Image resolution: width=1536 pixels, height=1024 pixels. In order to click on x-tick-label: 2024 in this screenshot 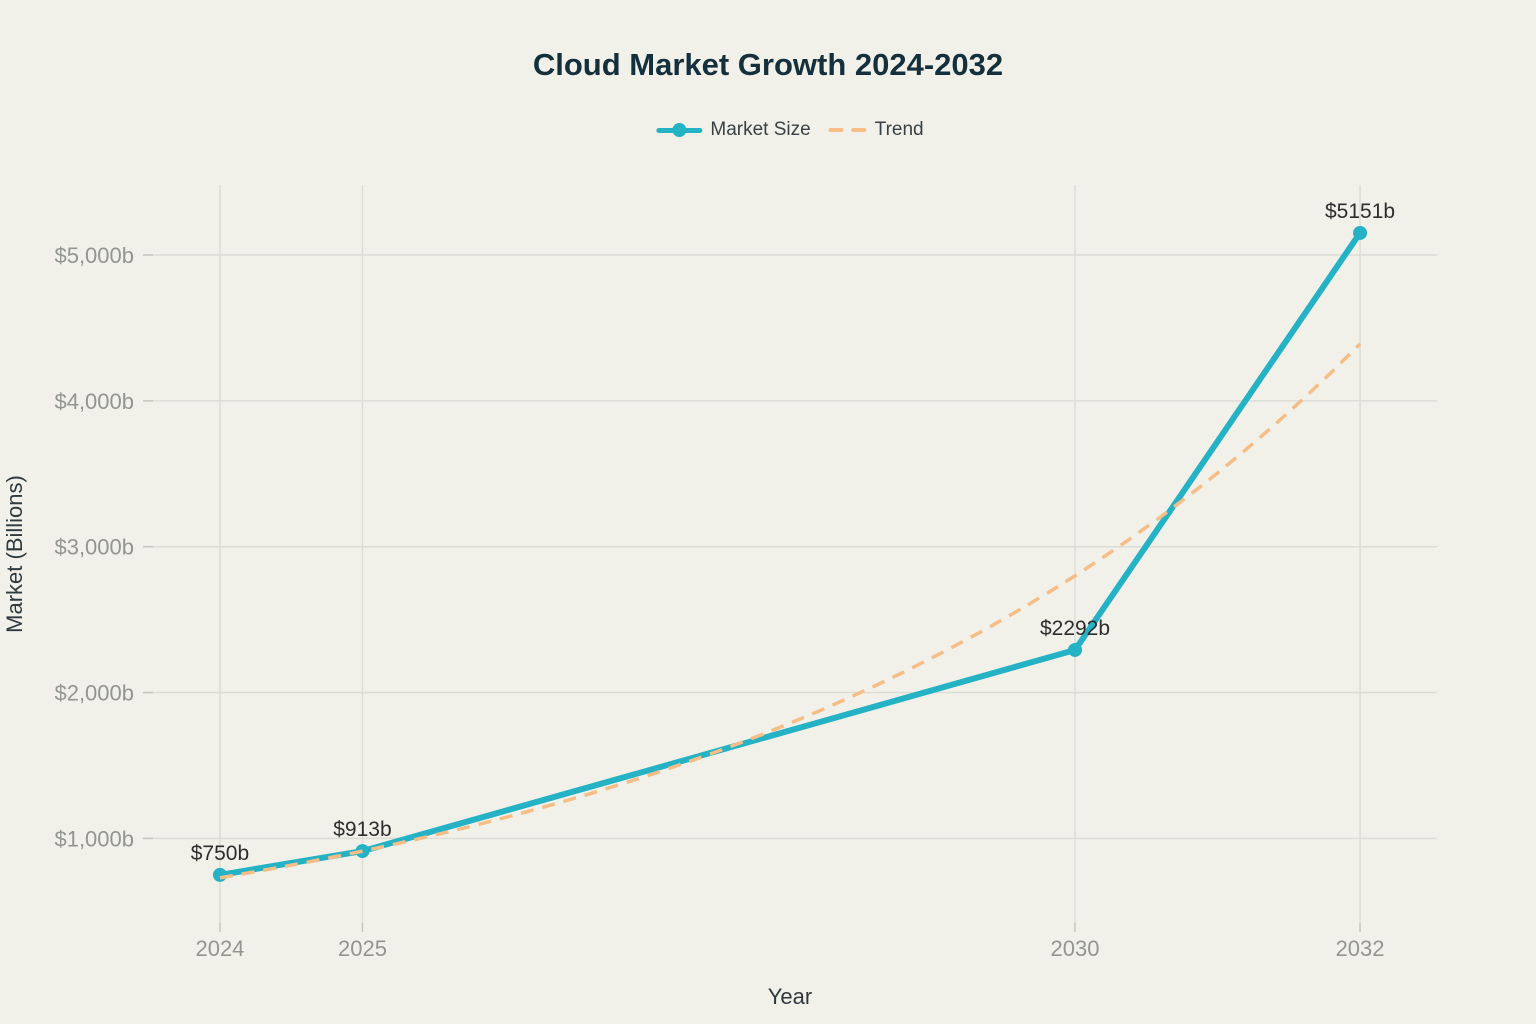, I will do `click(219, 948)`.